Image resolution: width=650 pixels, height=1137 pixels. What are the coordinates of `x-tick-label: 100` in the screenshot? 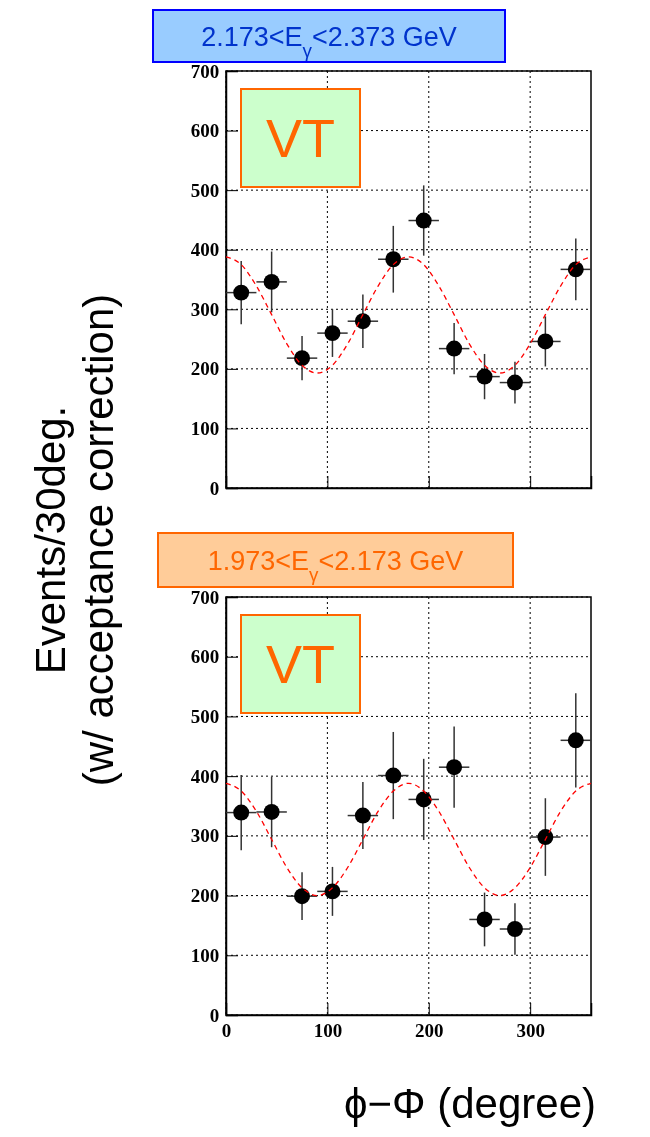 It's located at (328, 1030).